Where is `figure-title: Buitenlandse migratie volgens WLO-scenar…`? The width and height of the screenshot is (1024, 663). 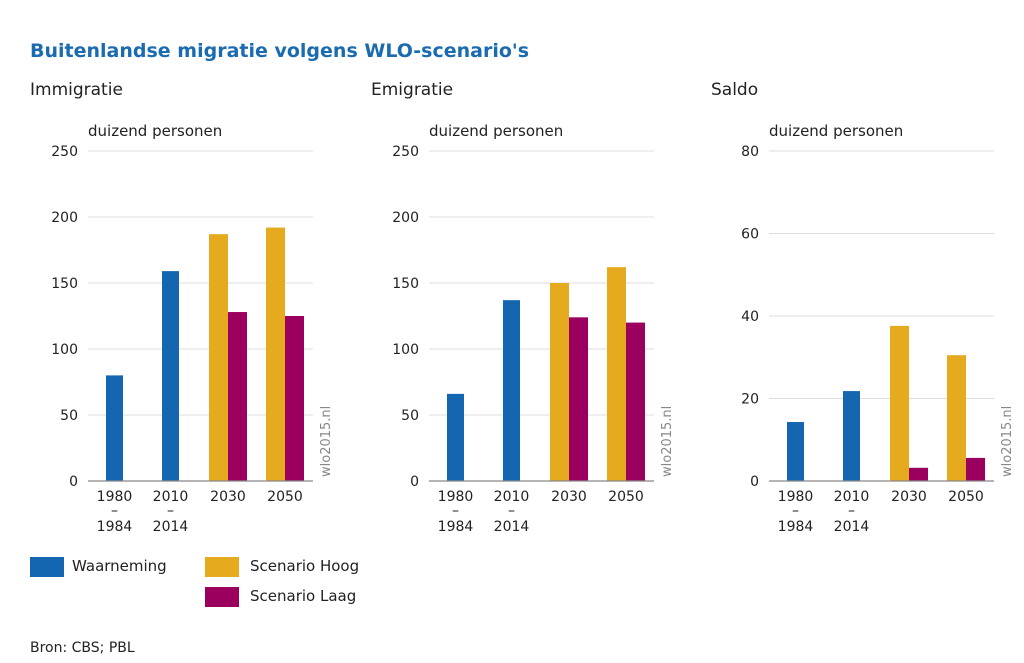
figure-title: Buitenlandse migratie volgens WLO-scenar… is located at coordinates (280, 51).